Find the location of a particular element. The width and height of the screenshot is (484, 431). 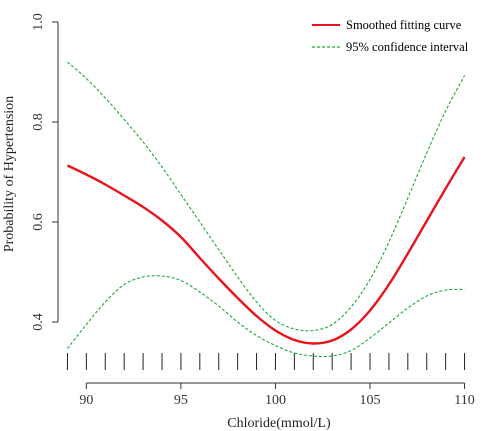

x-axis: 90 95 100 105 110 is located at coordinates (277, 395).